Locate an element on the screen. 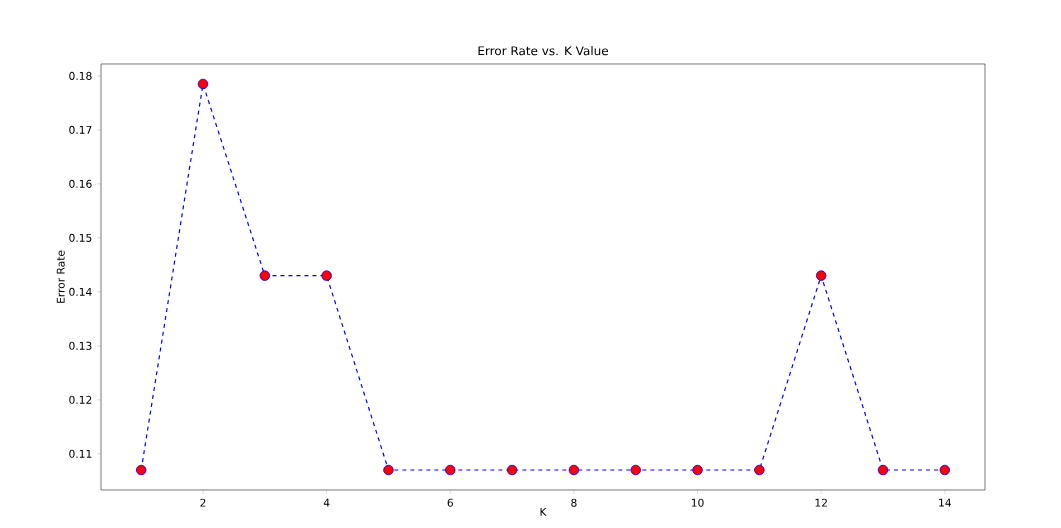 This screenshot has width=1061, height=528. x-tick-label: 6 is located at coordinates (450, 502).